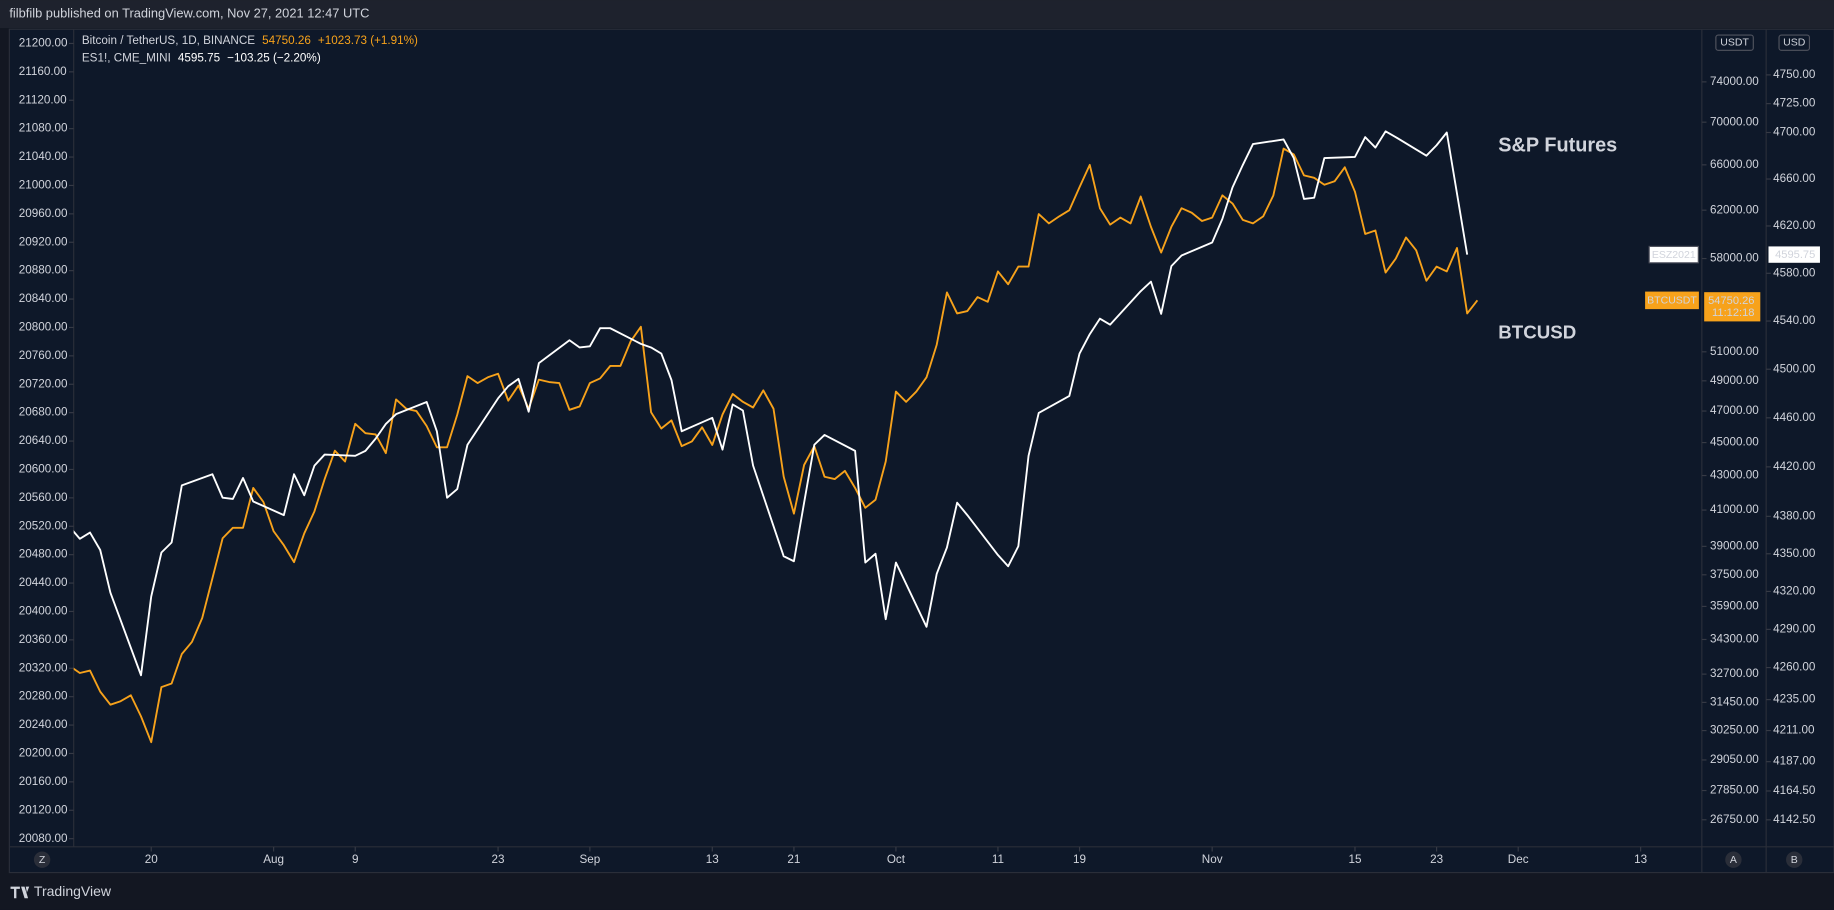 The width and height of the screenshot is (1834, 910). I want to click on y-tick-label: 26750.00, so click(1734, 819).